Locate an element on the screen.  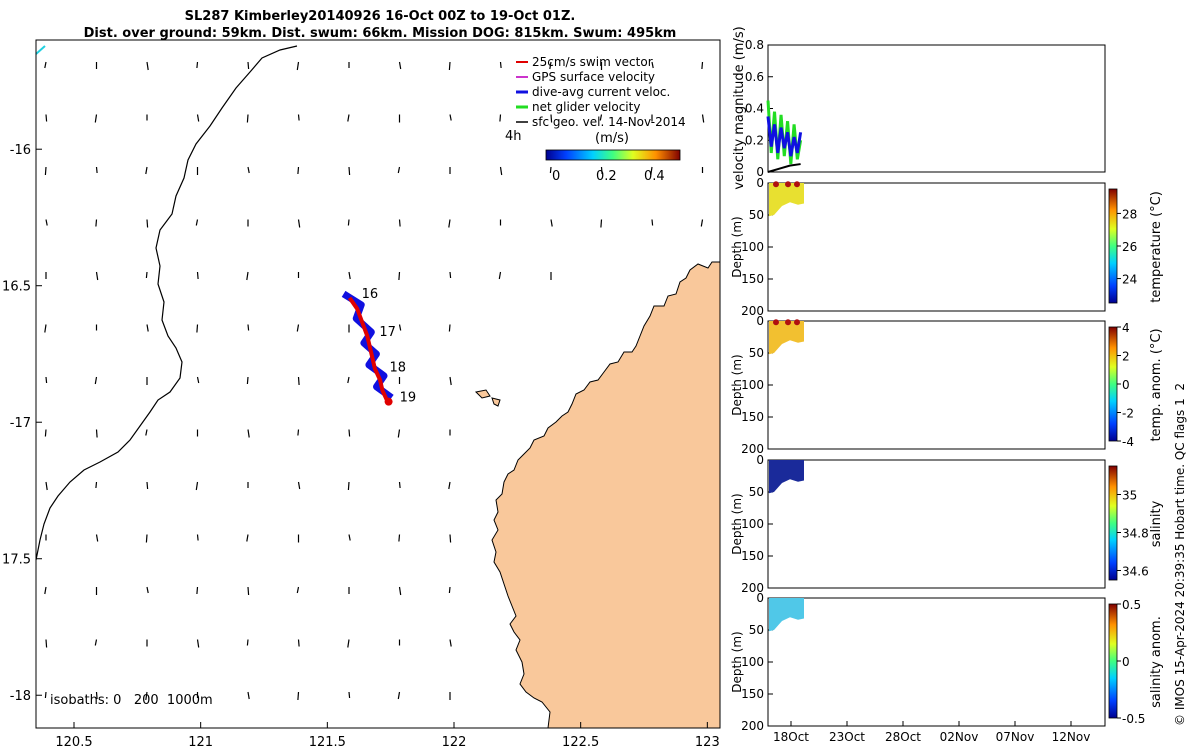
island is located at coordinates (496, 402).